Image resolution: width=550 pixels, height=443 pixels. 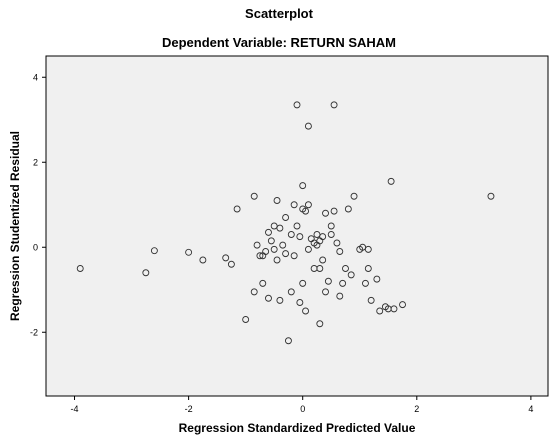 What do you see at coordinates (15, 226) in the screenshot?
I see `y-axis-label: Regression Studentized Residual` at bounding box center [15, 226].